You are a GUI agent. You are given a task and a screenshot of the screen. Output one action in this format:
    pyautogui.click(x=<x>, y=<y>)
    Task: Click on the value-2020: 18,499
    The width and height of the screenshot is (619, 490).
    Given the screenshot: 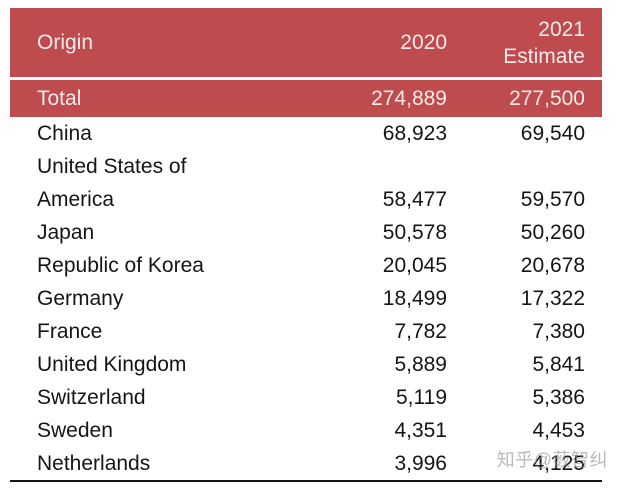 What is the action you would take?
    pyautogui.click(x=368, y=298)
    